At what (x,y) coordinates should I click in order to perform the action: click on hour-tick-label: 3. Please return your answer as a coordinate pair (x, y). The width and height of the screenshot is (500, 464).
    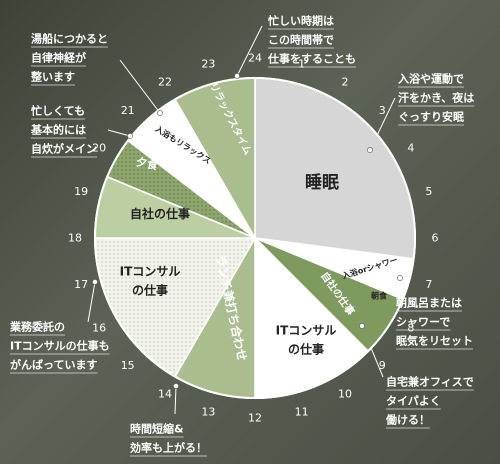
    Looking at the image, I should click on (382, 110).